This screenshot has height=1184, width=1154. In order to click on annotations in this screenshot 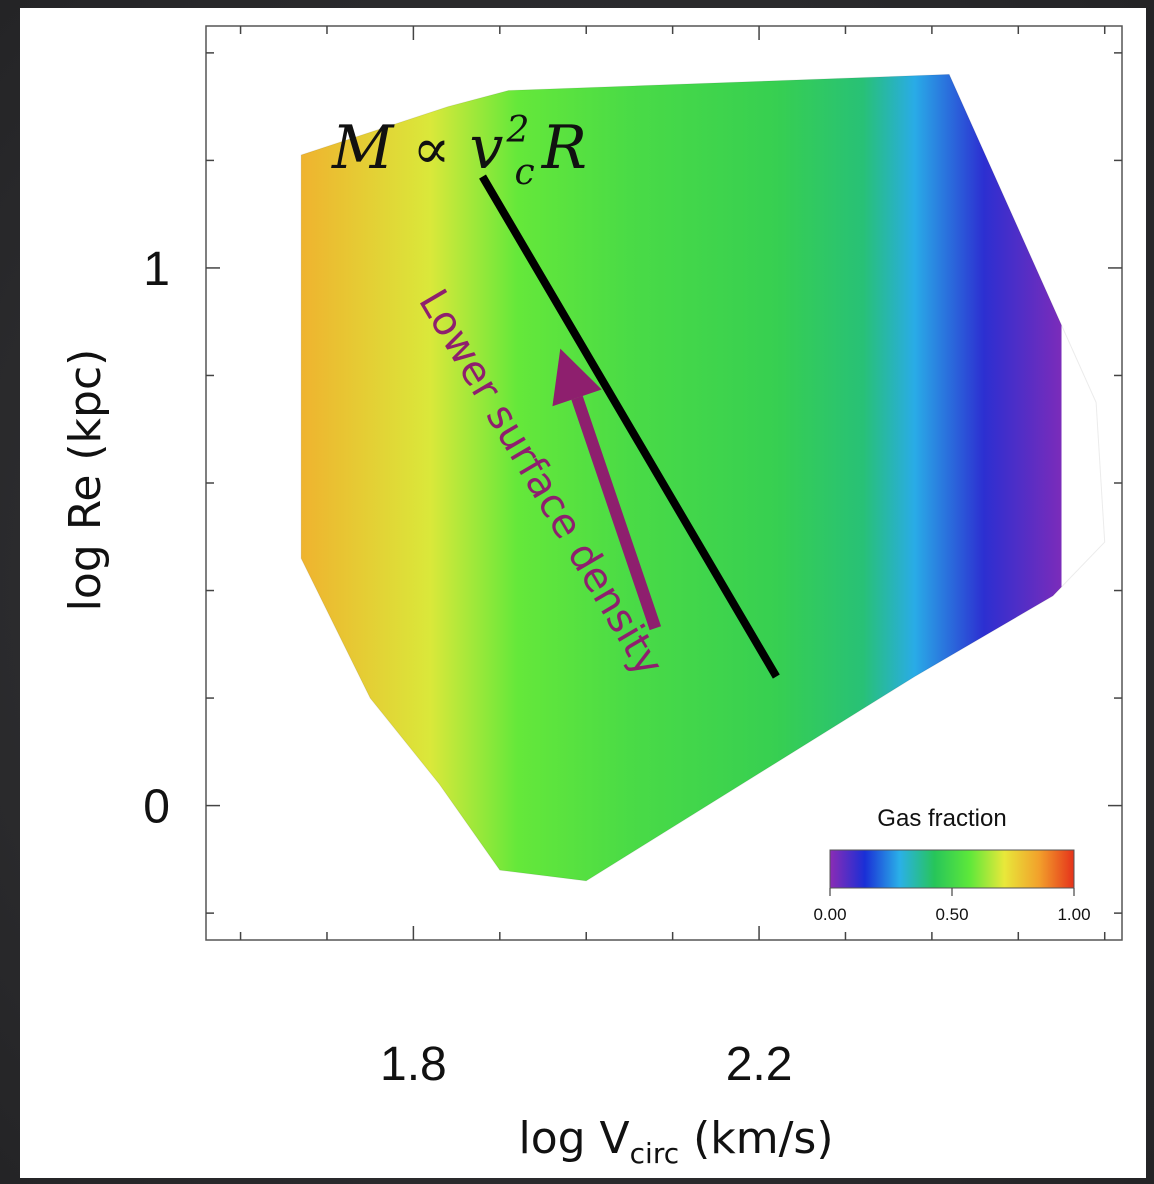, I will do `click(629, 426)`.